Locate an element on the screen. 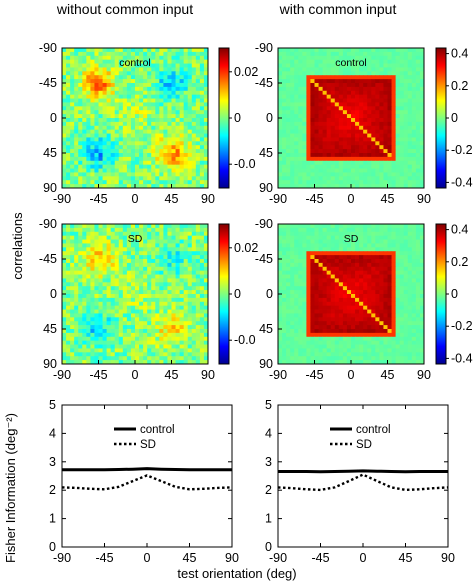  series-line-sd is located at coordinates (147, 482).